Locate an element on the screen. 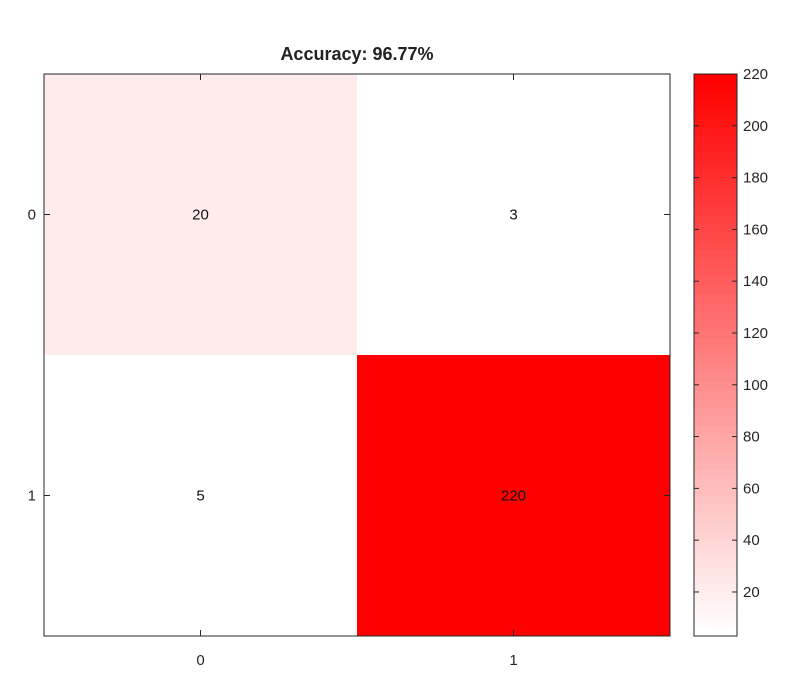  colorbar-tick-label: 180 is located at coordinates (755, 178).